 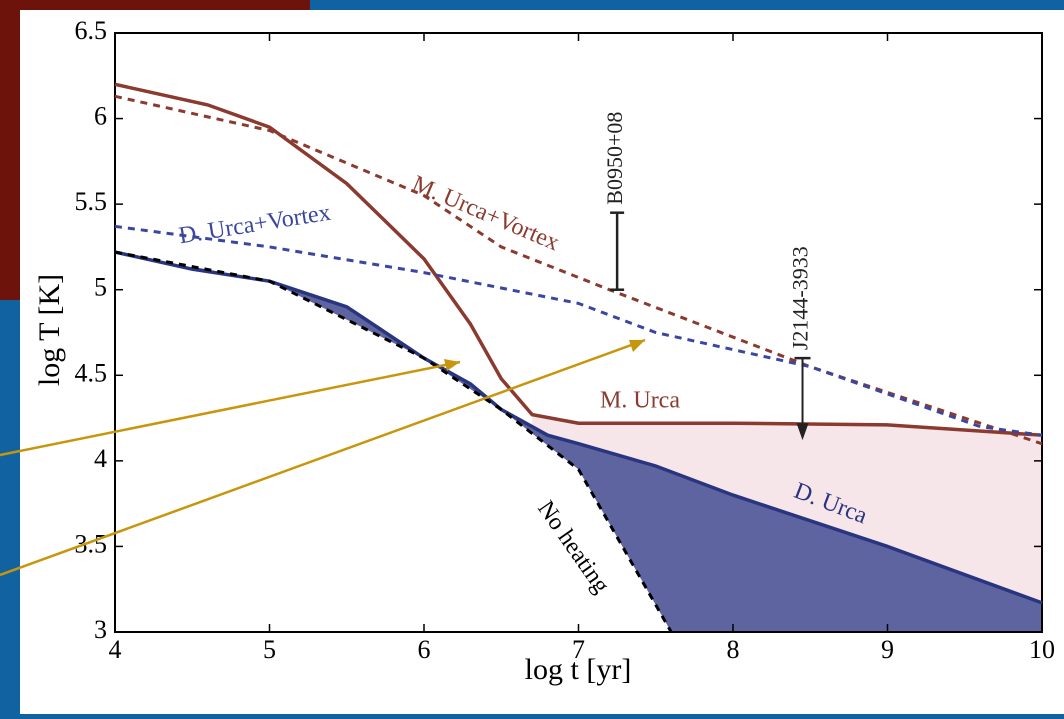 I want to click on x-tick-label: 4, so click(x=115, y=649).